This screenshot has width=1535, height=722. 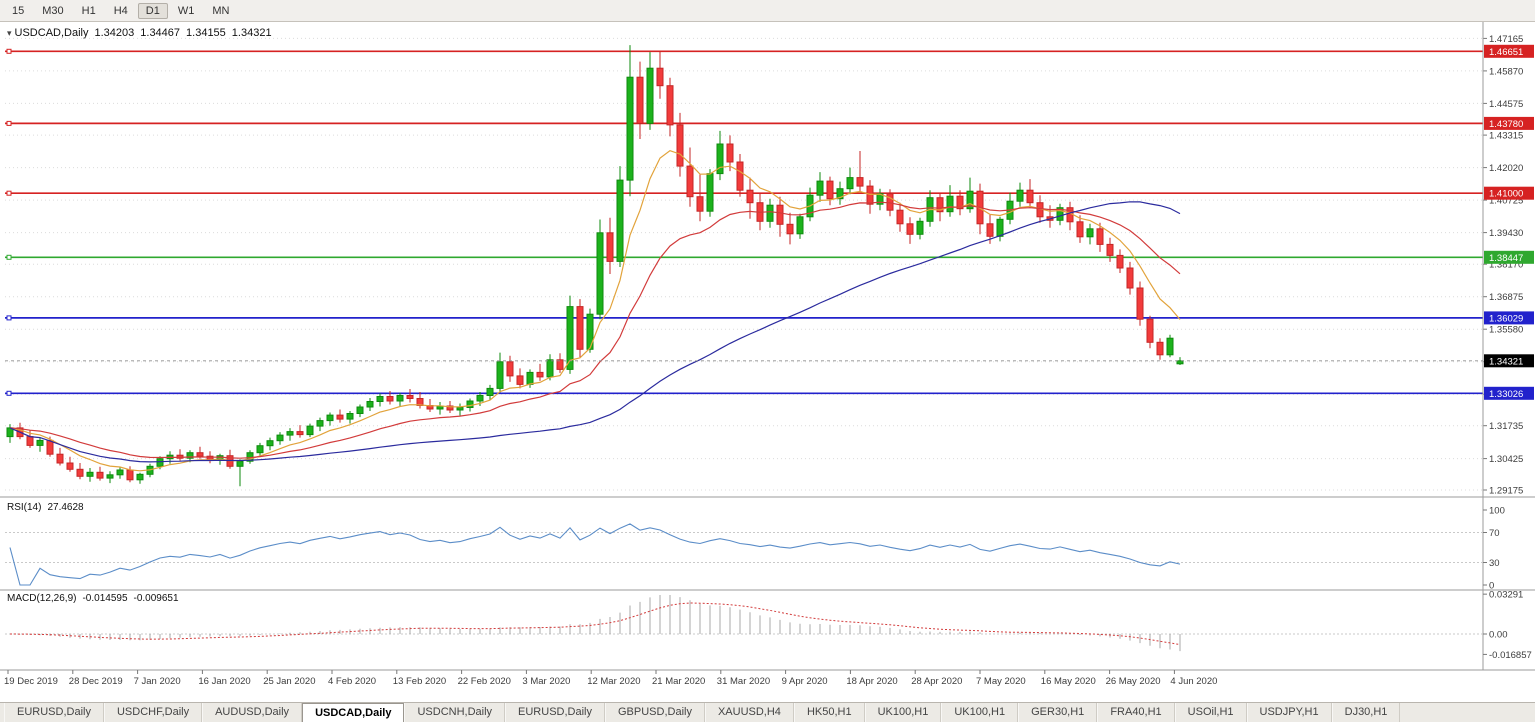 What do you see at coordinates (1366, 712) in the screenshot?
I see `chart-tab-15-dj30: DJ30,H1` at bounding box center [1366, 712].